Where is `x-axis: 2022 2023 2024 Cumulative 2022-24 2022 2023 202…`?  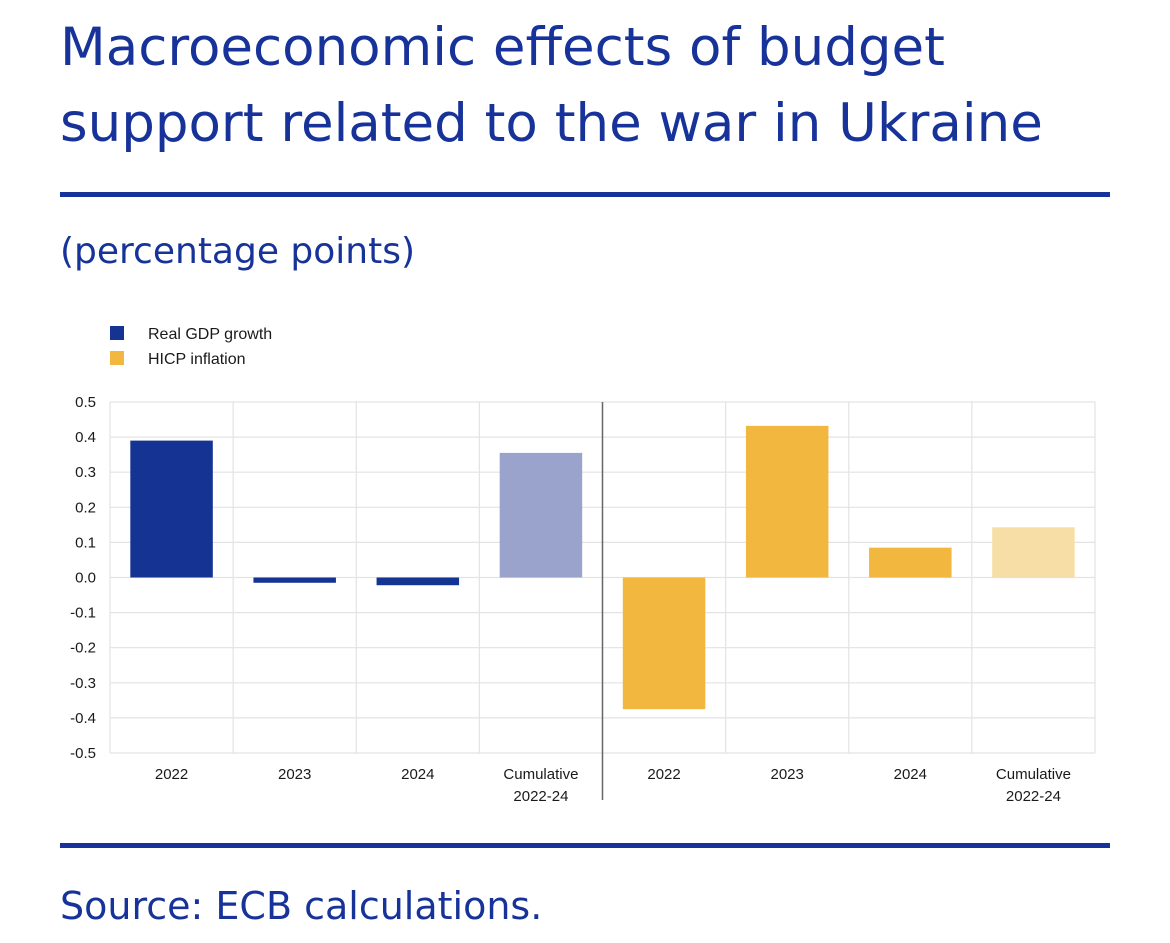 x-axis: 2022 2023 2024 Cumulative 2022-24 2022 2023 202… is located at coordinates (613, 785).